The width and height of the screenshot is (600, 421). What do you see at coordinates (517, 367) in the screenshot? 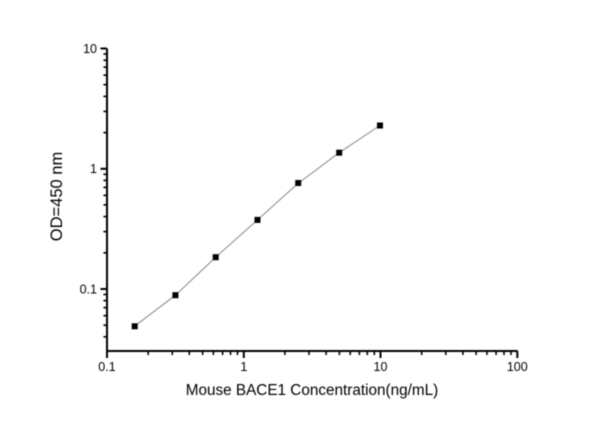
I see `svg-text: 100` at bounding box center [517, 367].